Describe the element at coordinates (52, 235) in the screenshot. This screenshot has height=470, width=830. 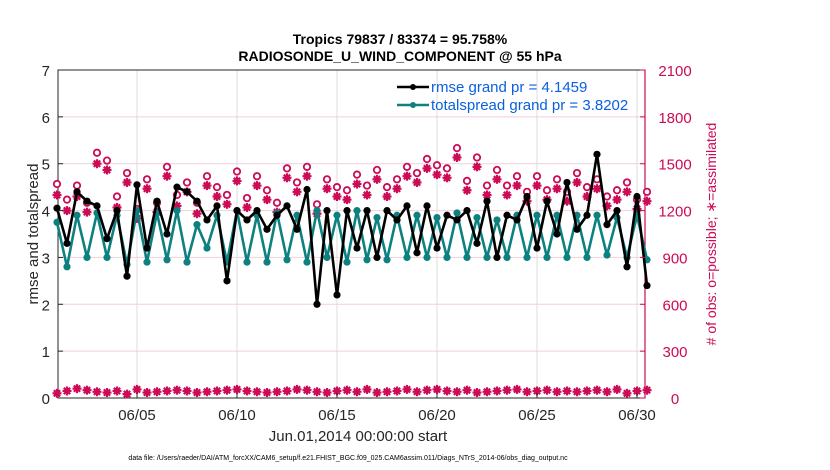
I see `y-ticks: 0 1 2 3 4 5 6 7` at that location.